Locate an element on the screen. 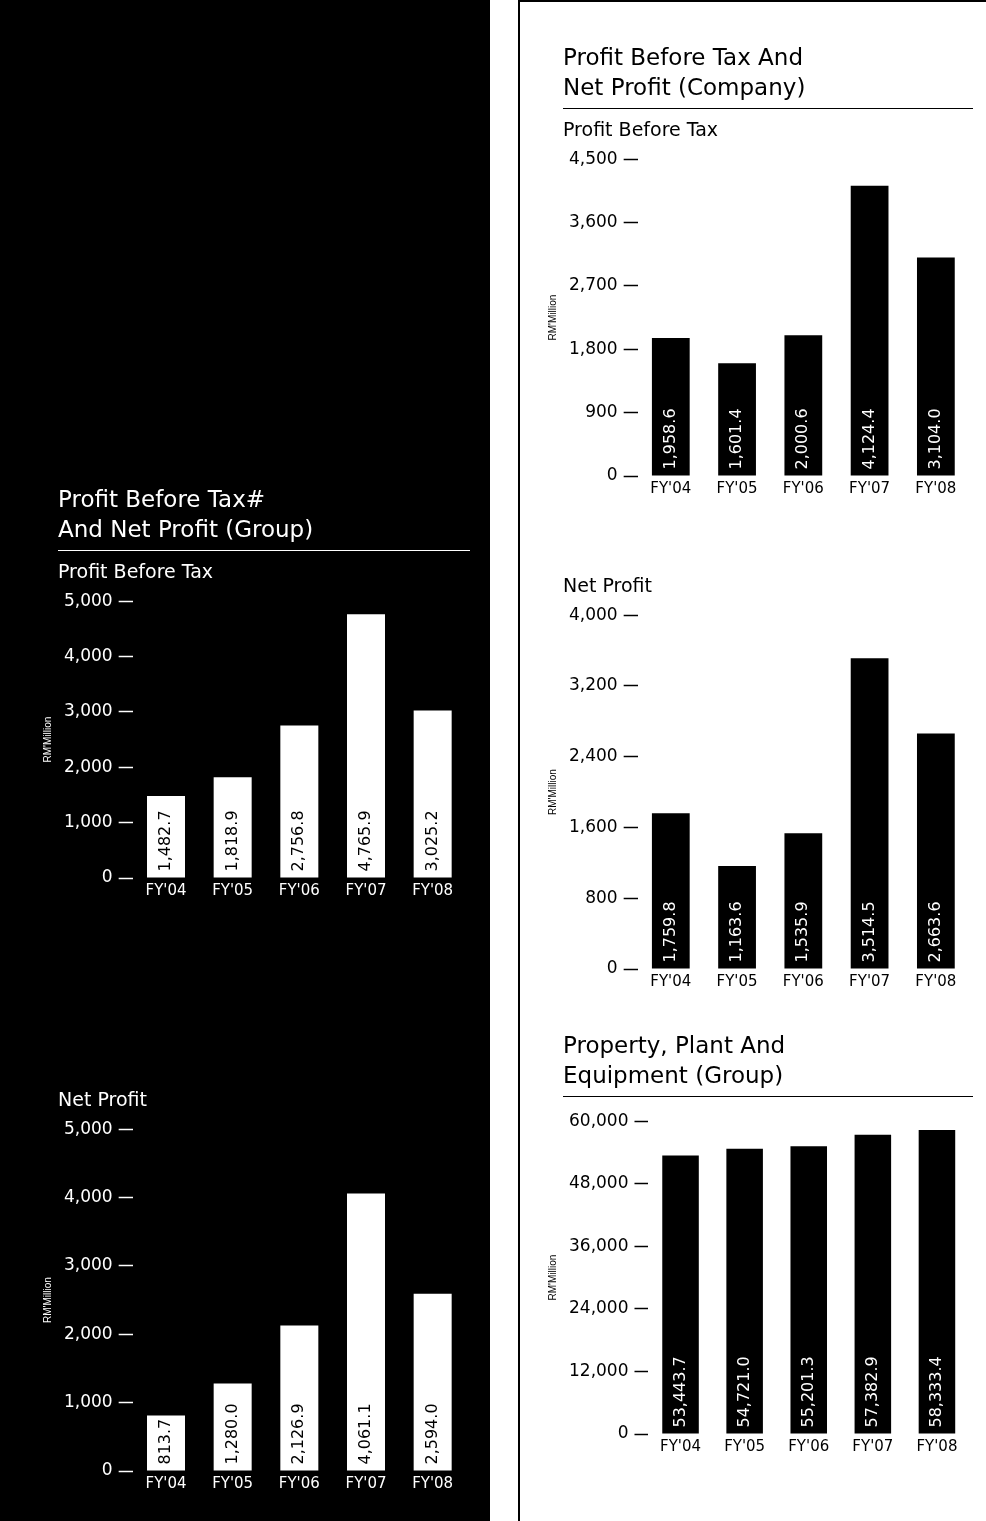  y-tick-label: 1,600 is located at coordinates (593, 825).